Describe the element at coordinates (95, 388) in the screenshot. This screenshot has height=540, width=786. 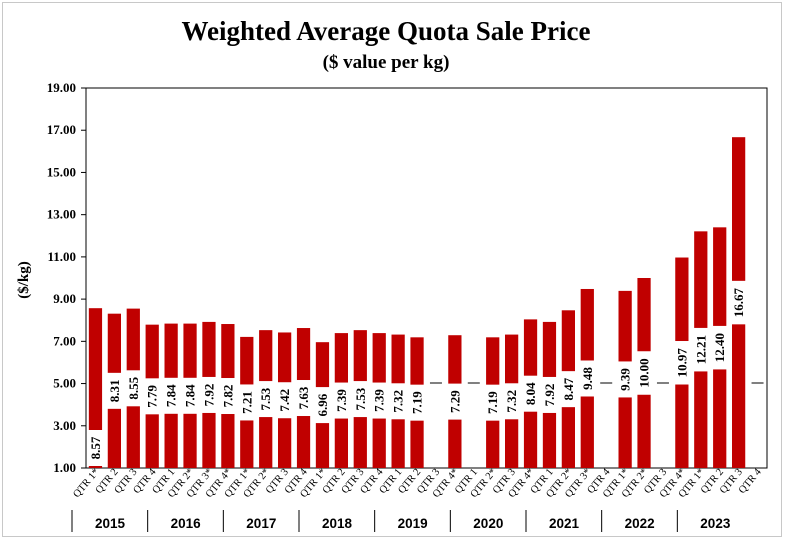
I see `bar` at that location.